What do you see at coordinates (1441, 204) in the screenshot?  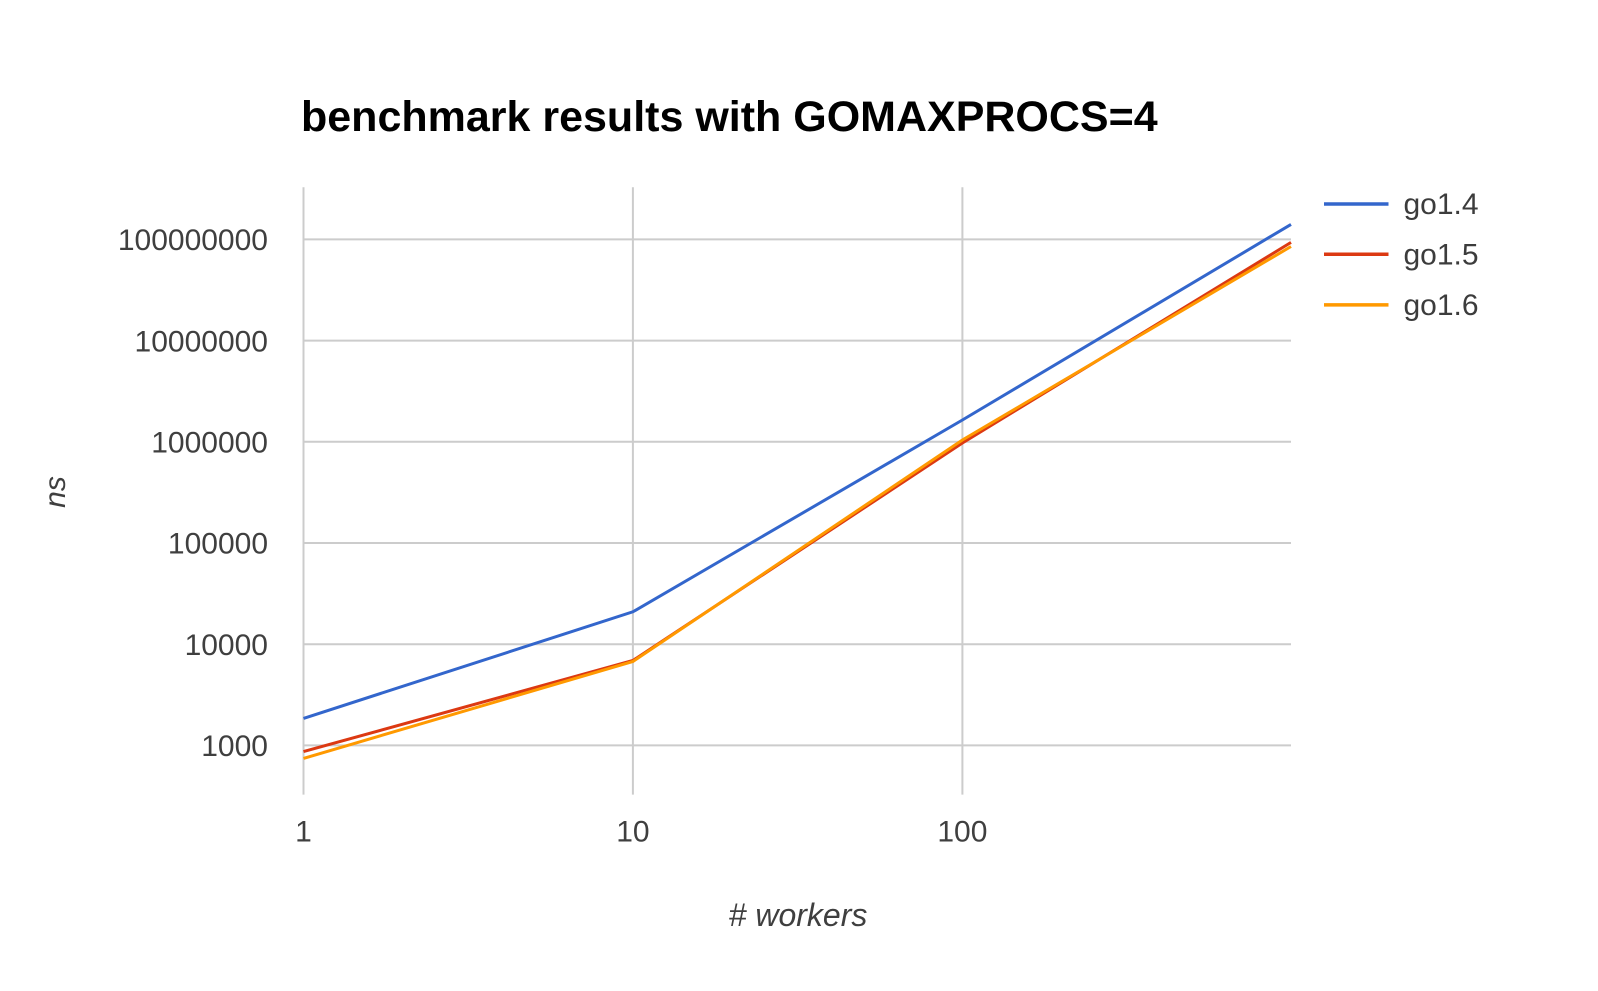 I see `svg-text: go1.4` at bounding box center [1441, 204].